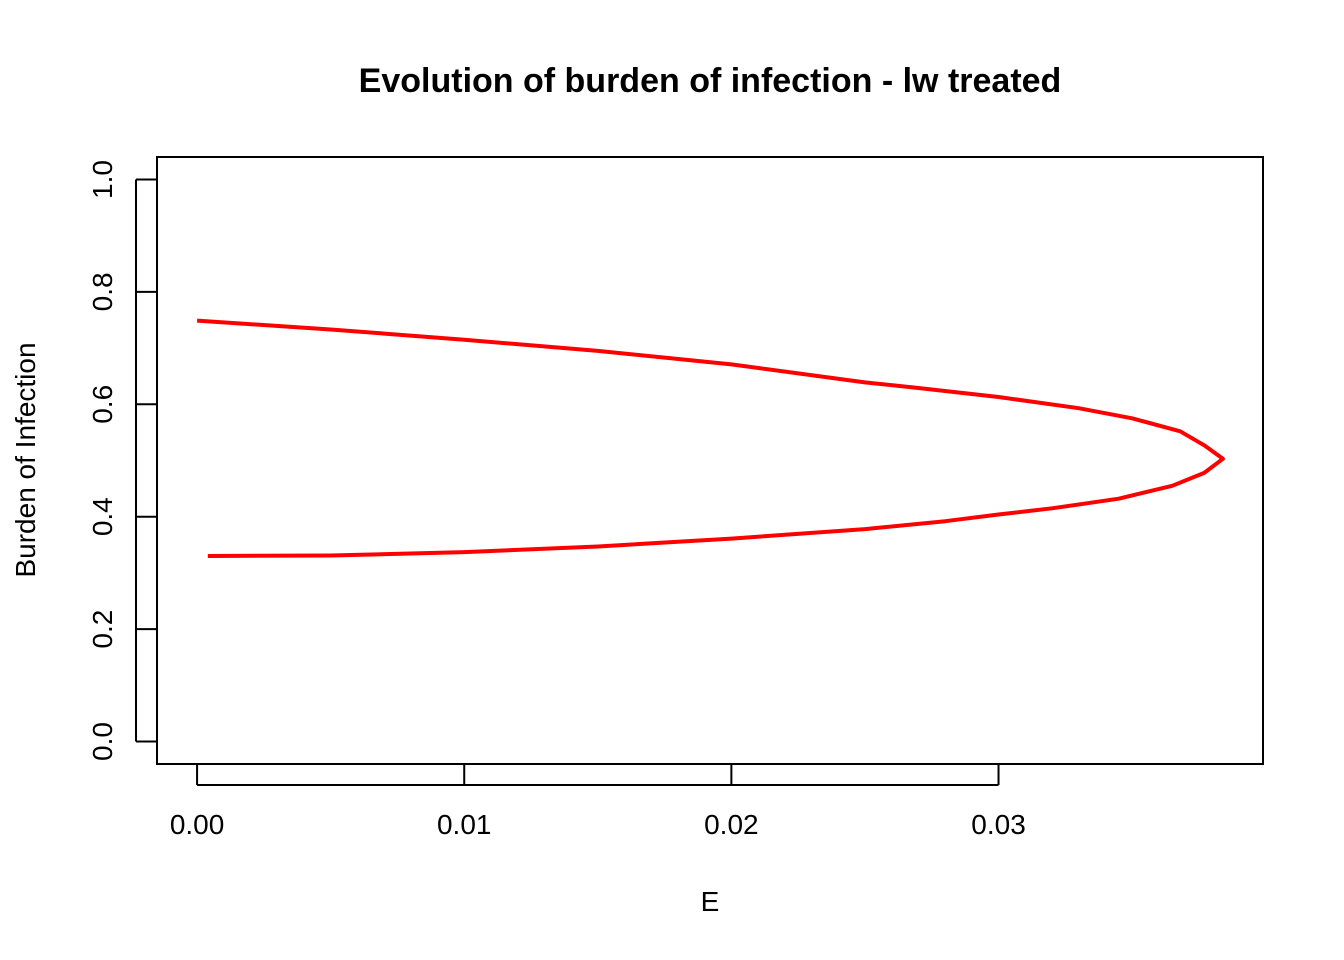  What do you see at coordinates (102, 741) in the screenshot?
I see `y-tick-label: 0.0` at bounding box center [102, 741].